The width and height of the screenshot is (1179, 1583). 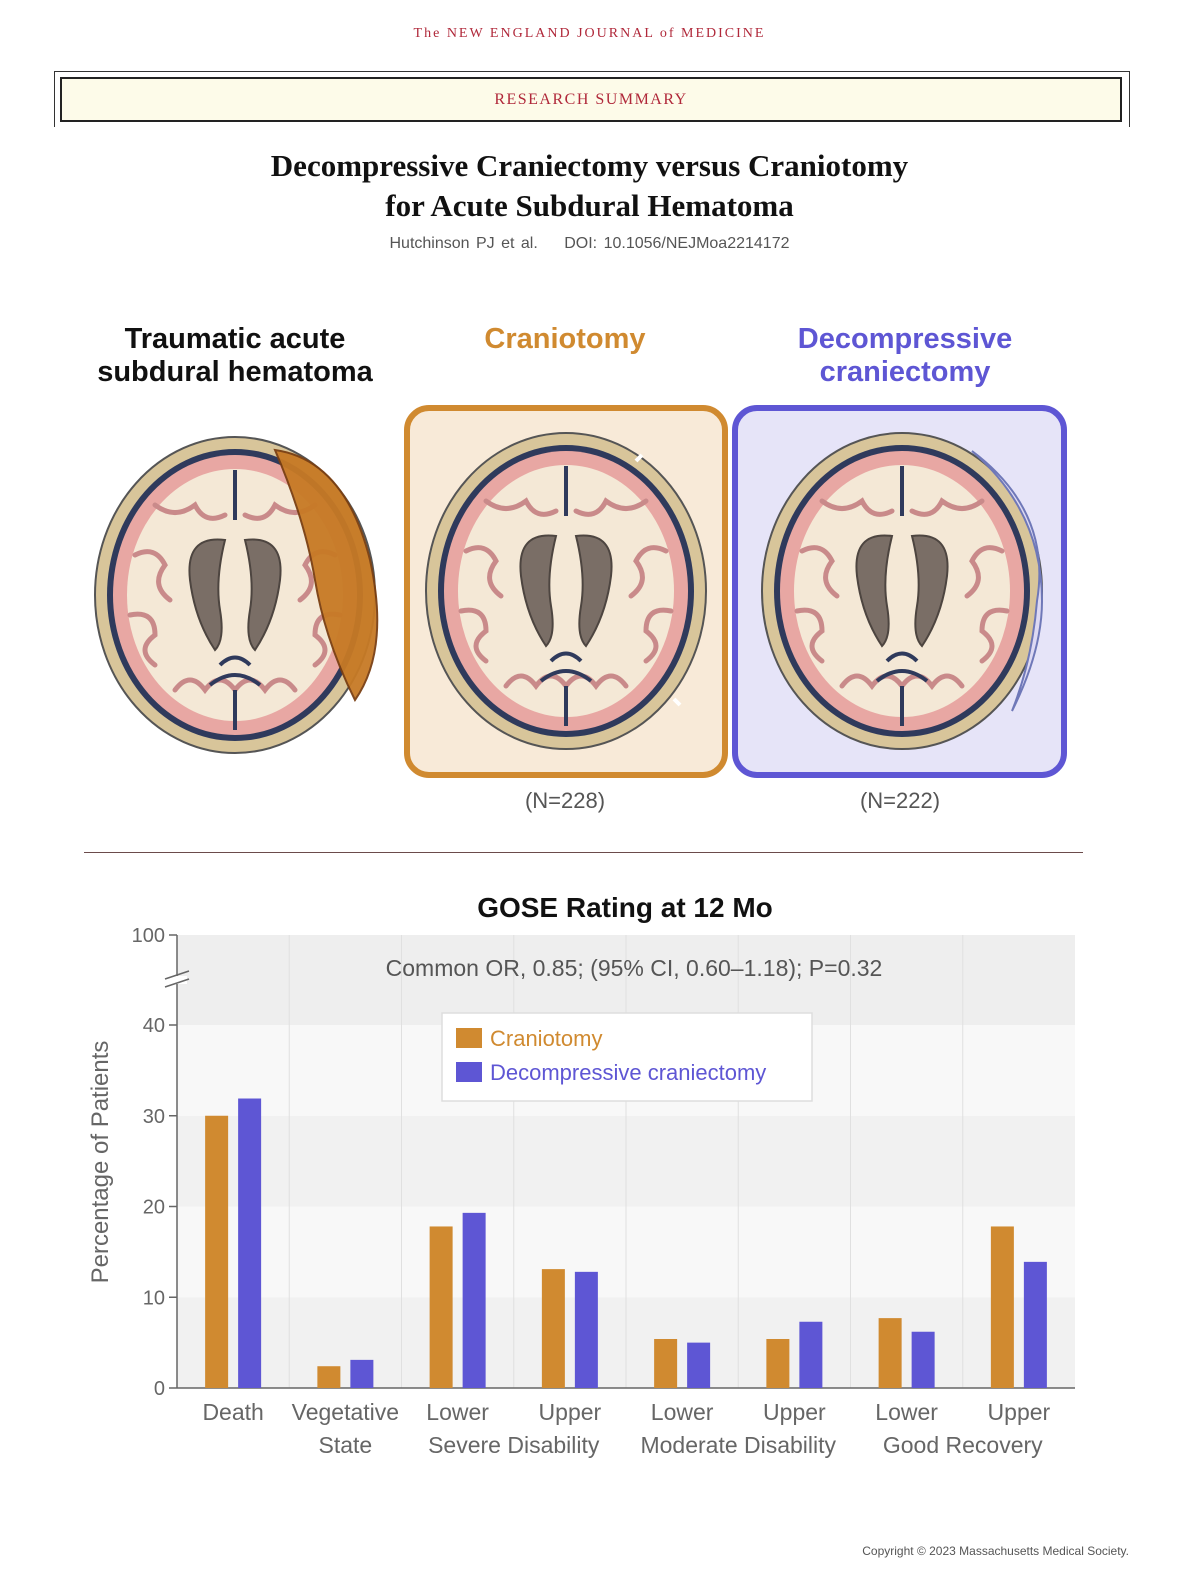 I want to click on craniectomy-brain-icon, so click(x=902, y=591).